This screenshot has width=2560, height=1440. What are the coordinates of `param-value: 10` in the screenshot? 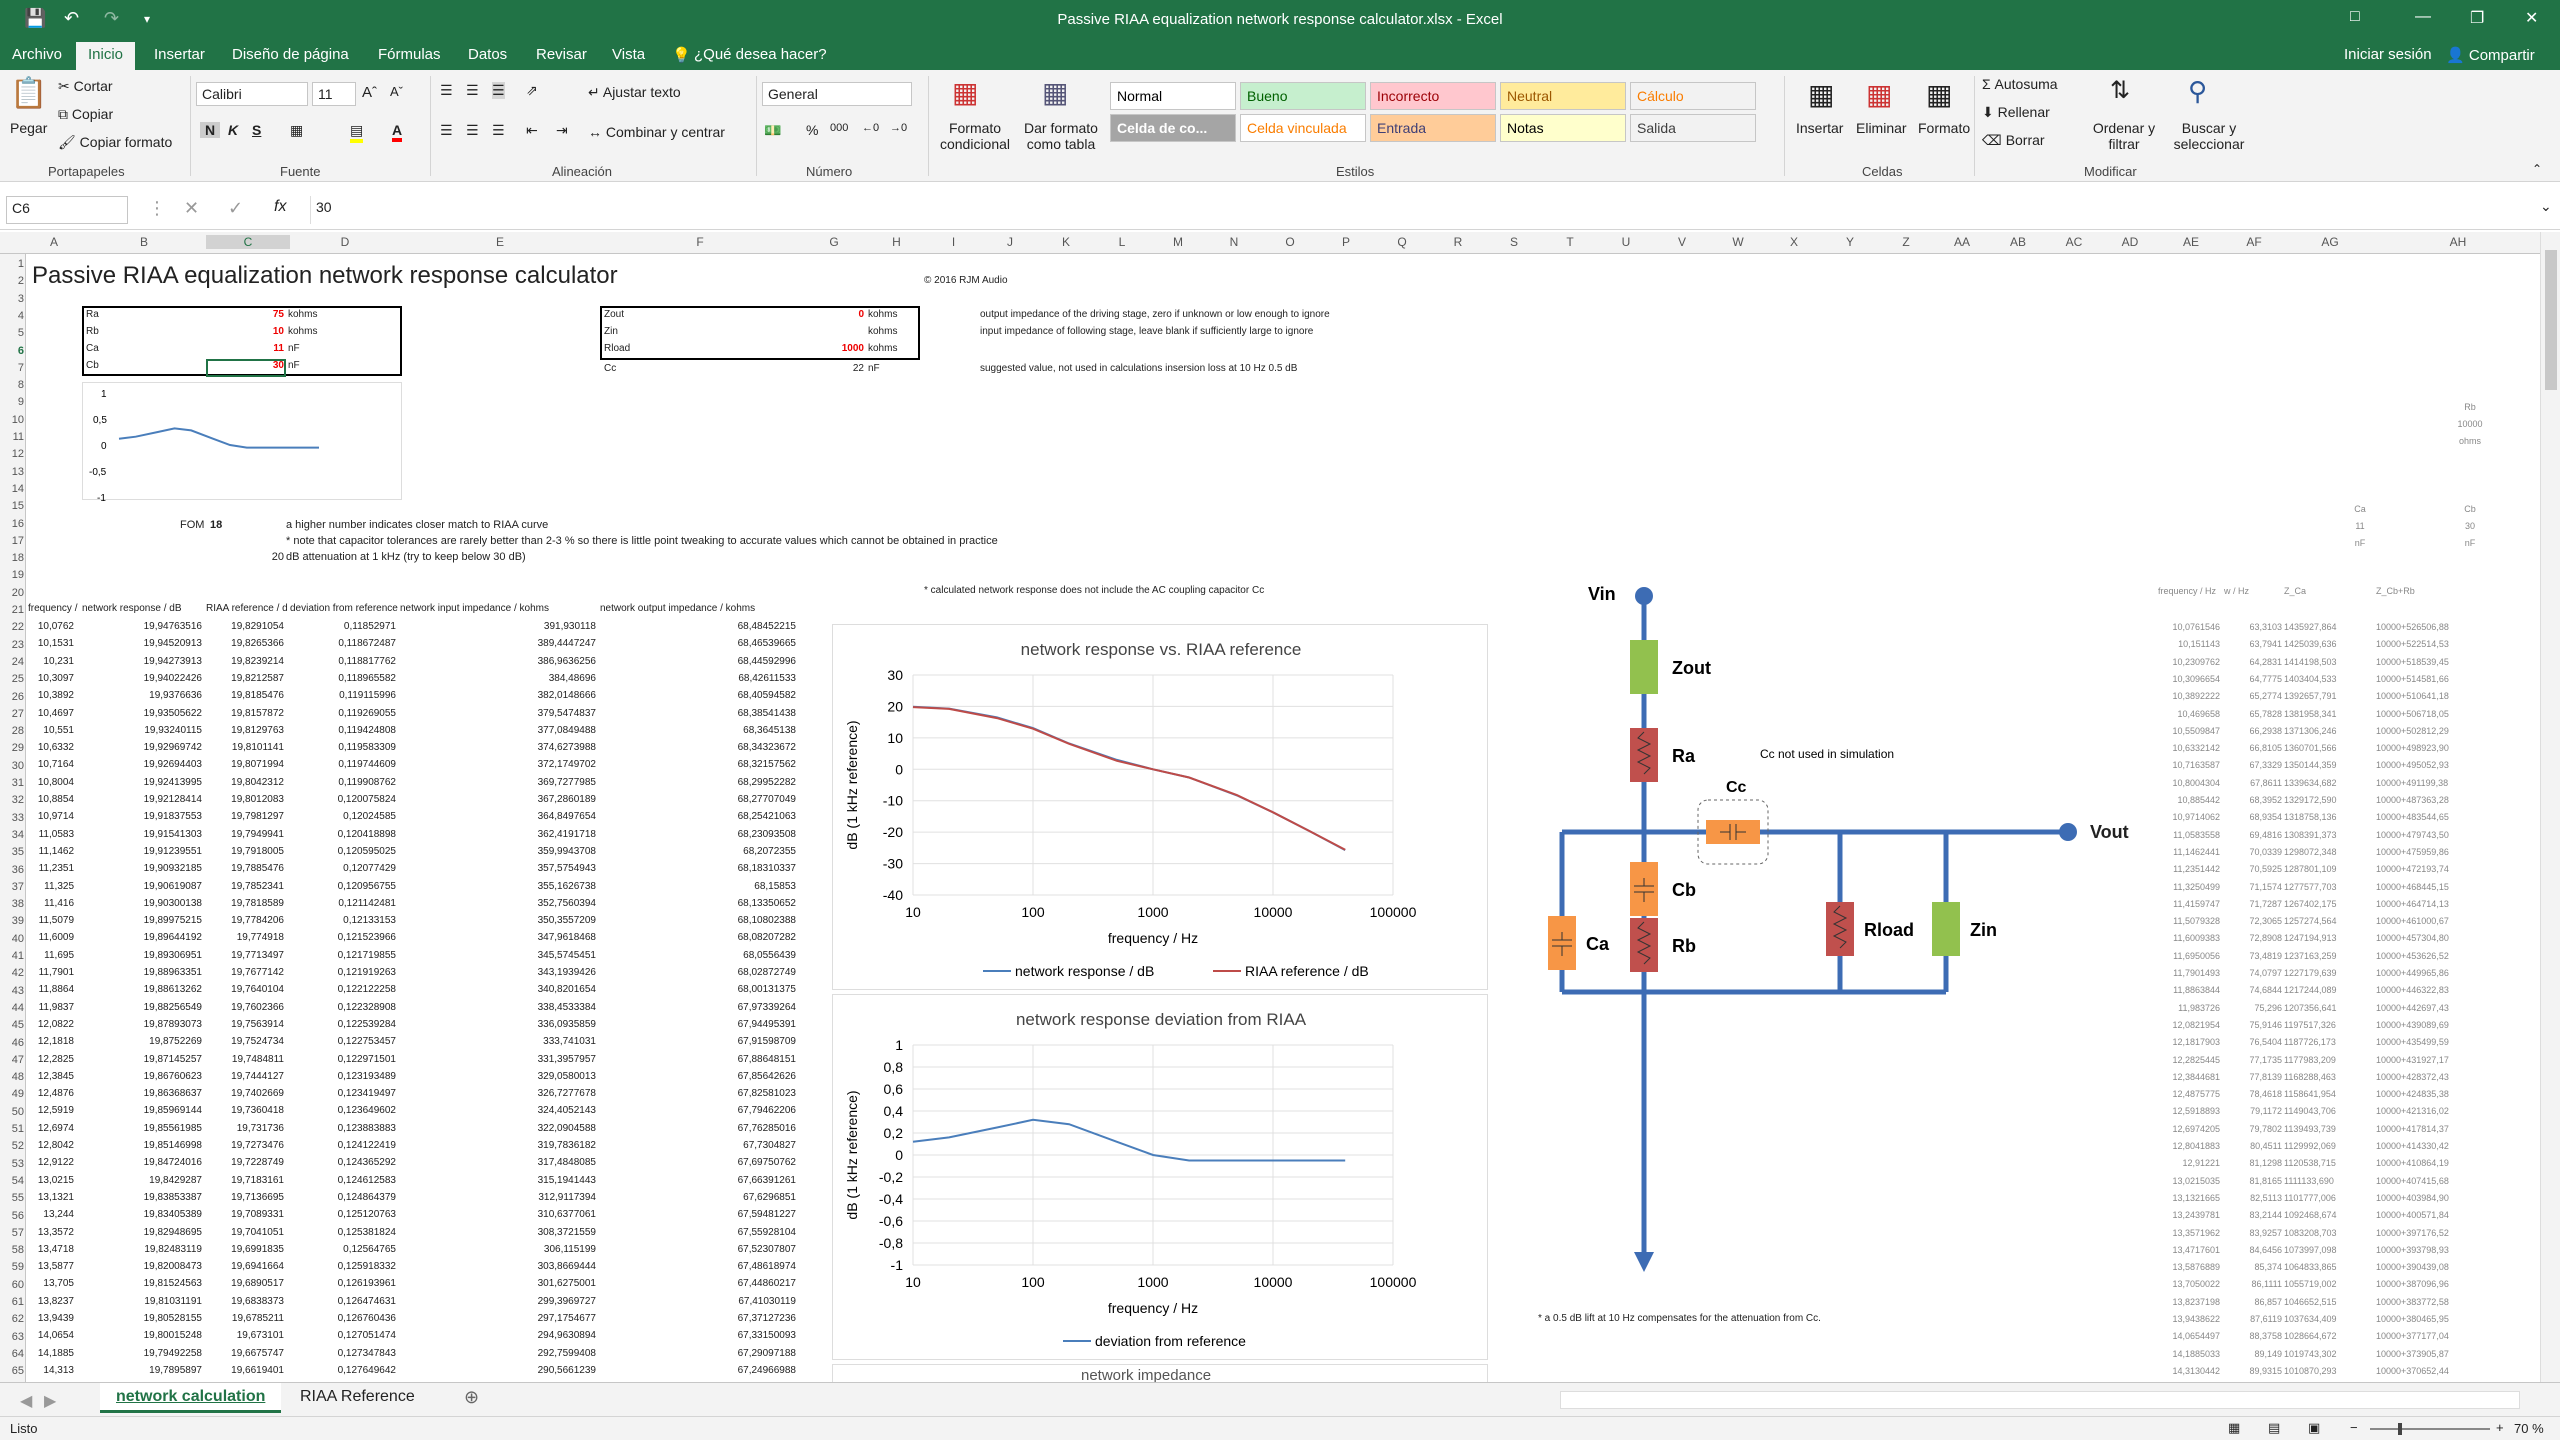 It's located at (278, 331).